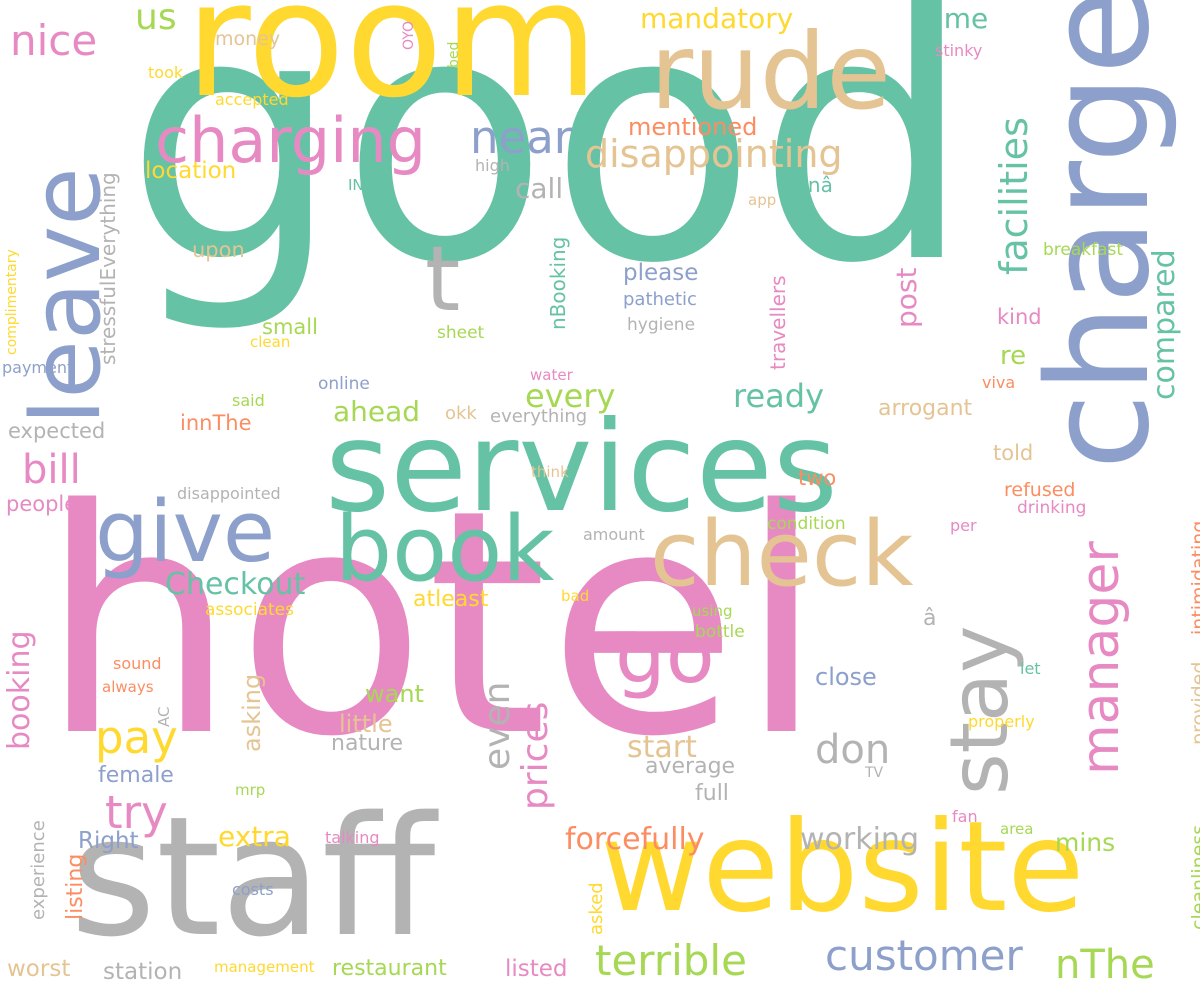 Image resolution: width=1200 pixels, height=987 pixels. Describe the element at coordinates (846, 677) in the screenshot. I see `word-close: close` at that location.